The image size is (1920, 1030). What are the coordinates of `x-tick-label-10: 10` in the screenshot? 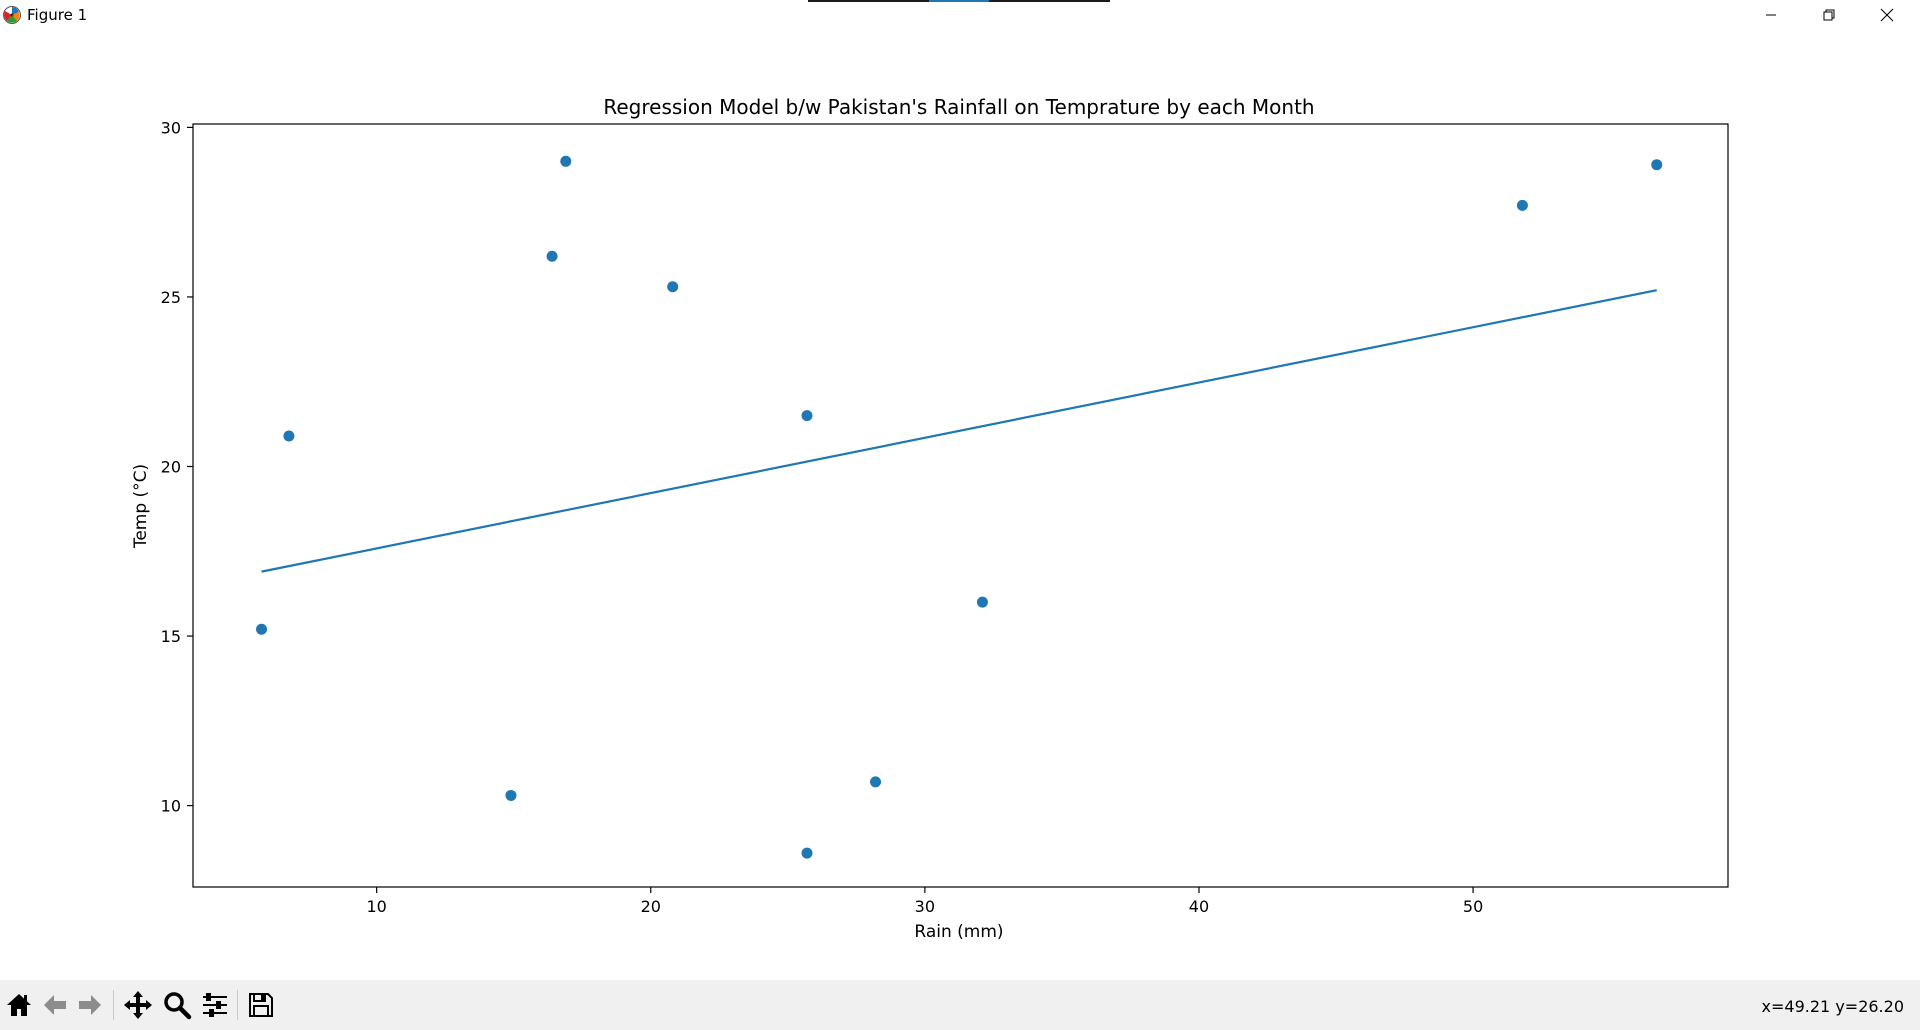 It's located at (376, 906).